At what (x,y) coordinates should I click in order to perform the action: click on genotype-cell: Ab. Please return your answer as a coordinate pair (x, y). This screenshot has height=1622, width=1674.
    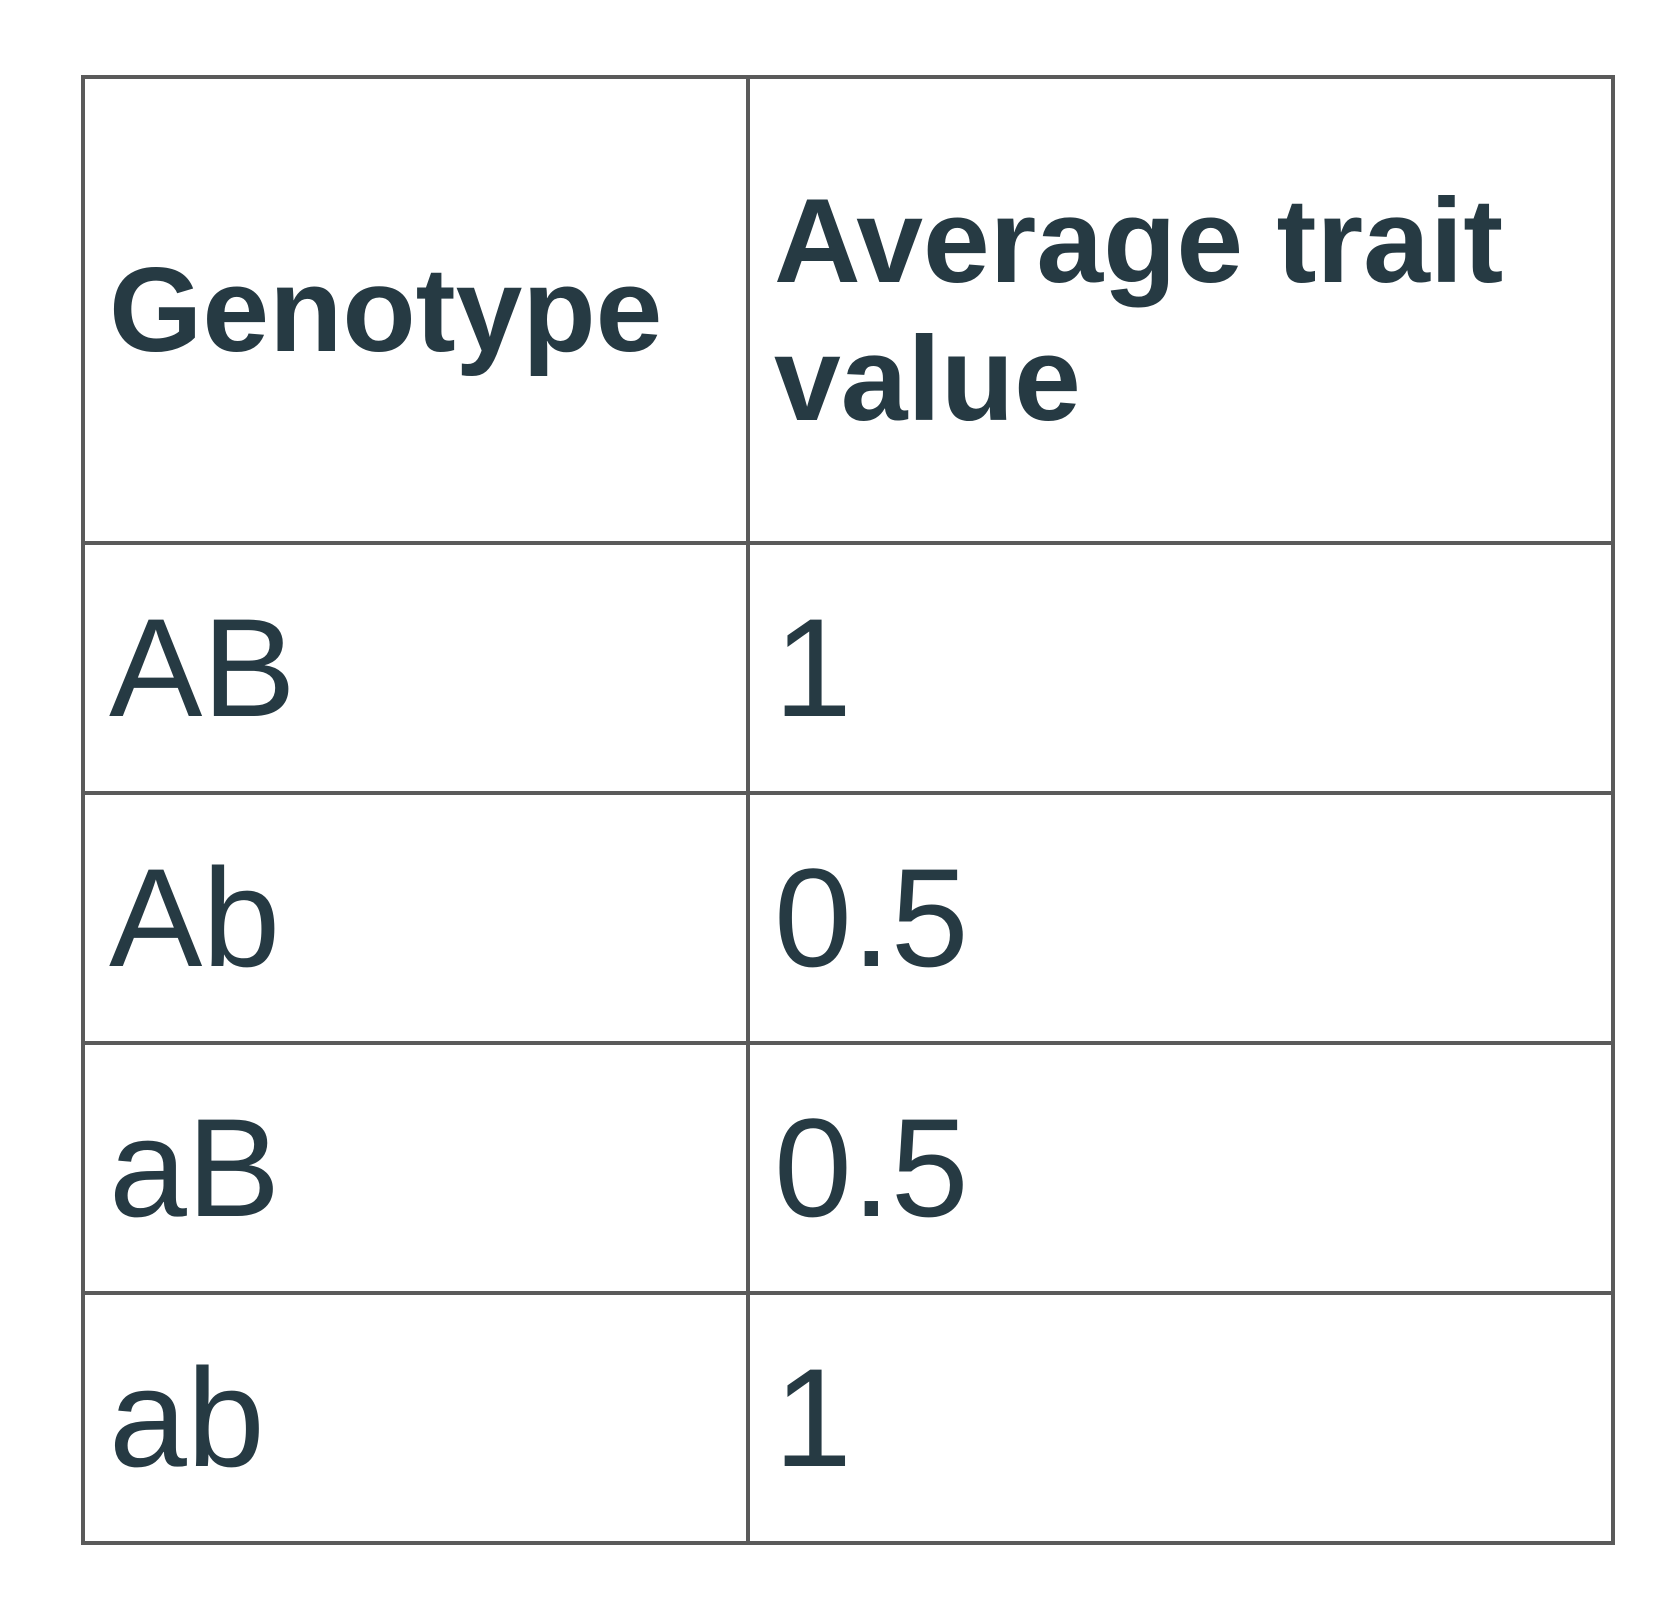
    Looking at the image, I should click on (415, 918).